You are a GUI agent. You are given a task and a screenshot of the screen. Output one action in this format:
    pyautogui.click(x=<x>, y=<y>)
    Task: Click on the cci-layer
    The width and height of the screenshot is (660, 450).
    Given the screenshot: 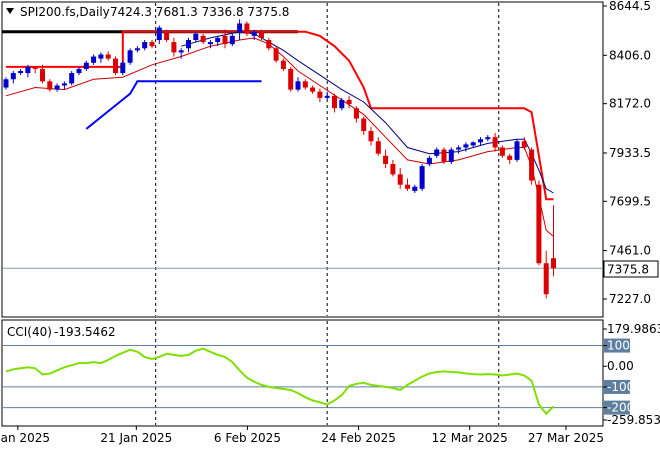 What is the action you would take?
    pyautogui.click(x=303, y=380)
    